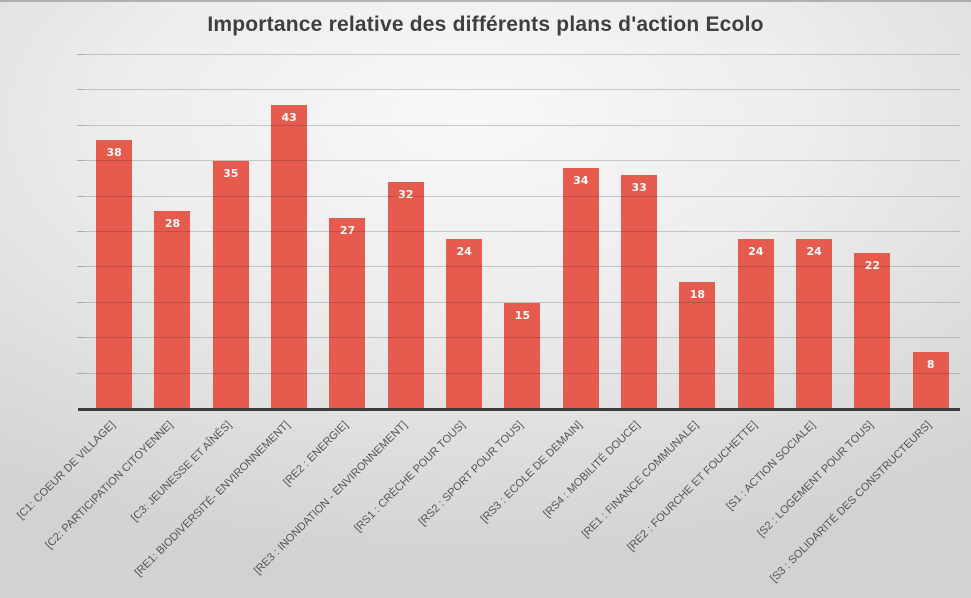 This screenshot has height=598, width=971. Describe the element at coordinates (172, 223) in the screenshot. I see `bar-value-label: 28` at that location.